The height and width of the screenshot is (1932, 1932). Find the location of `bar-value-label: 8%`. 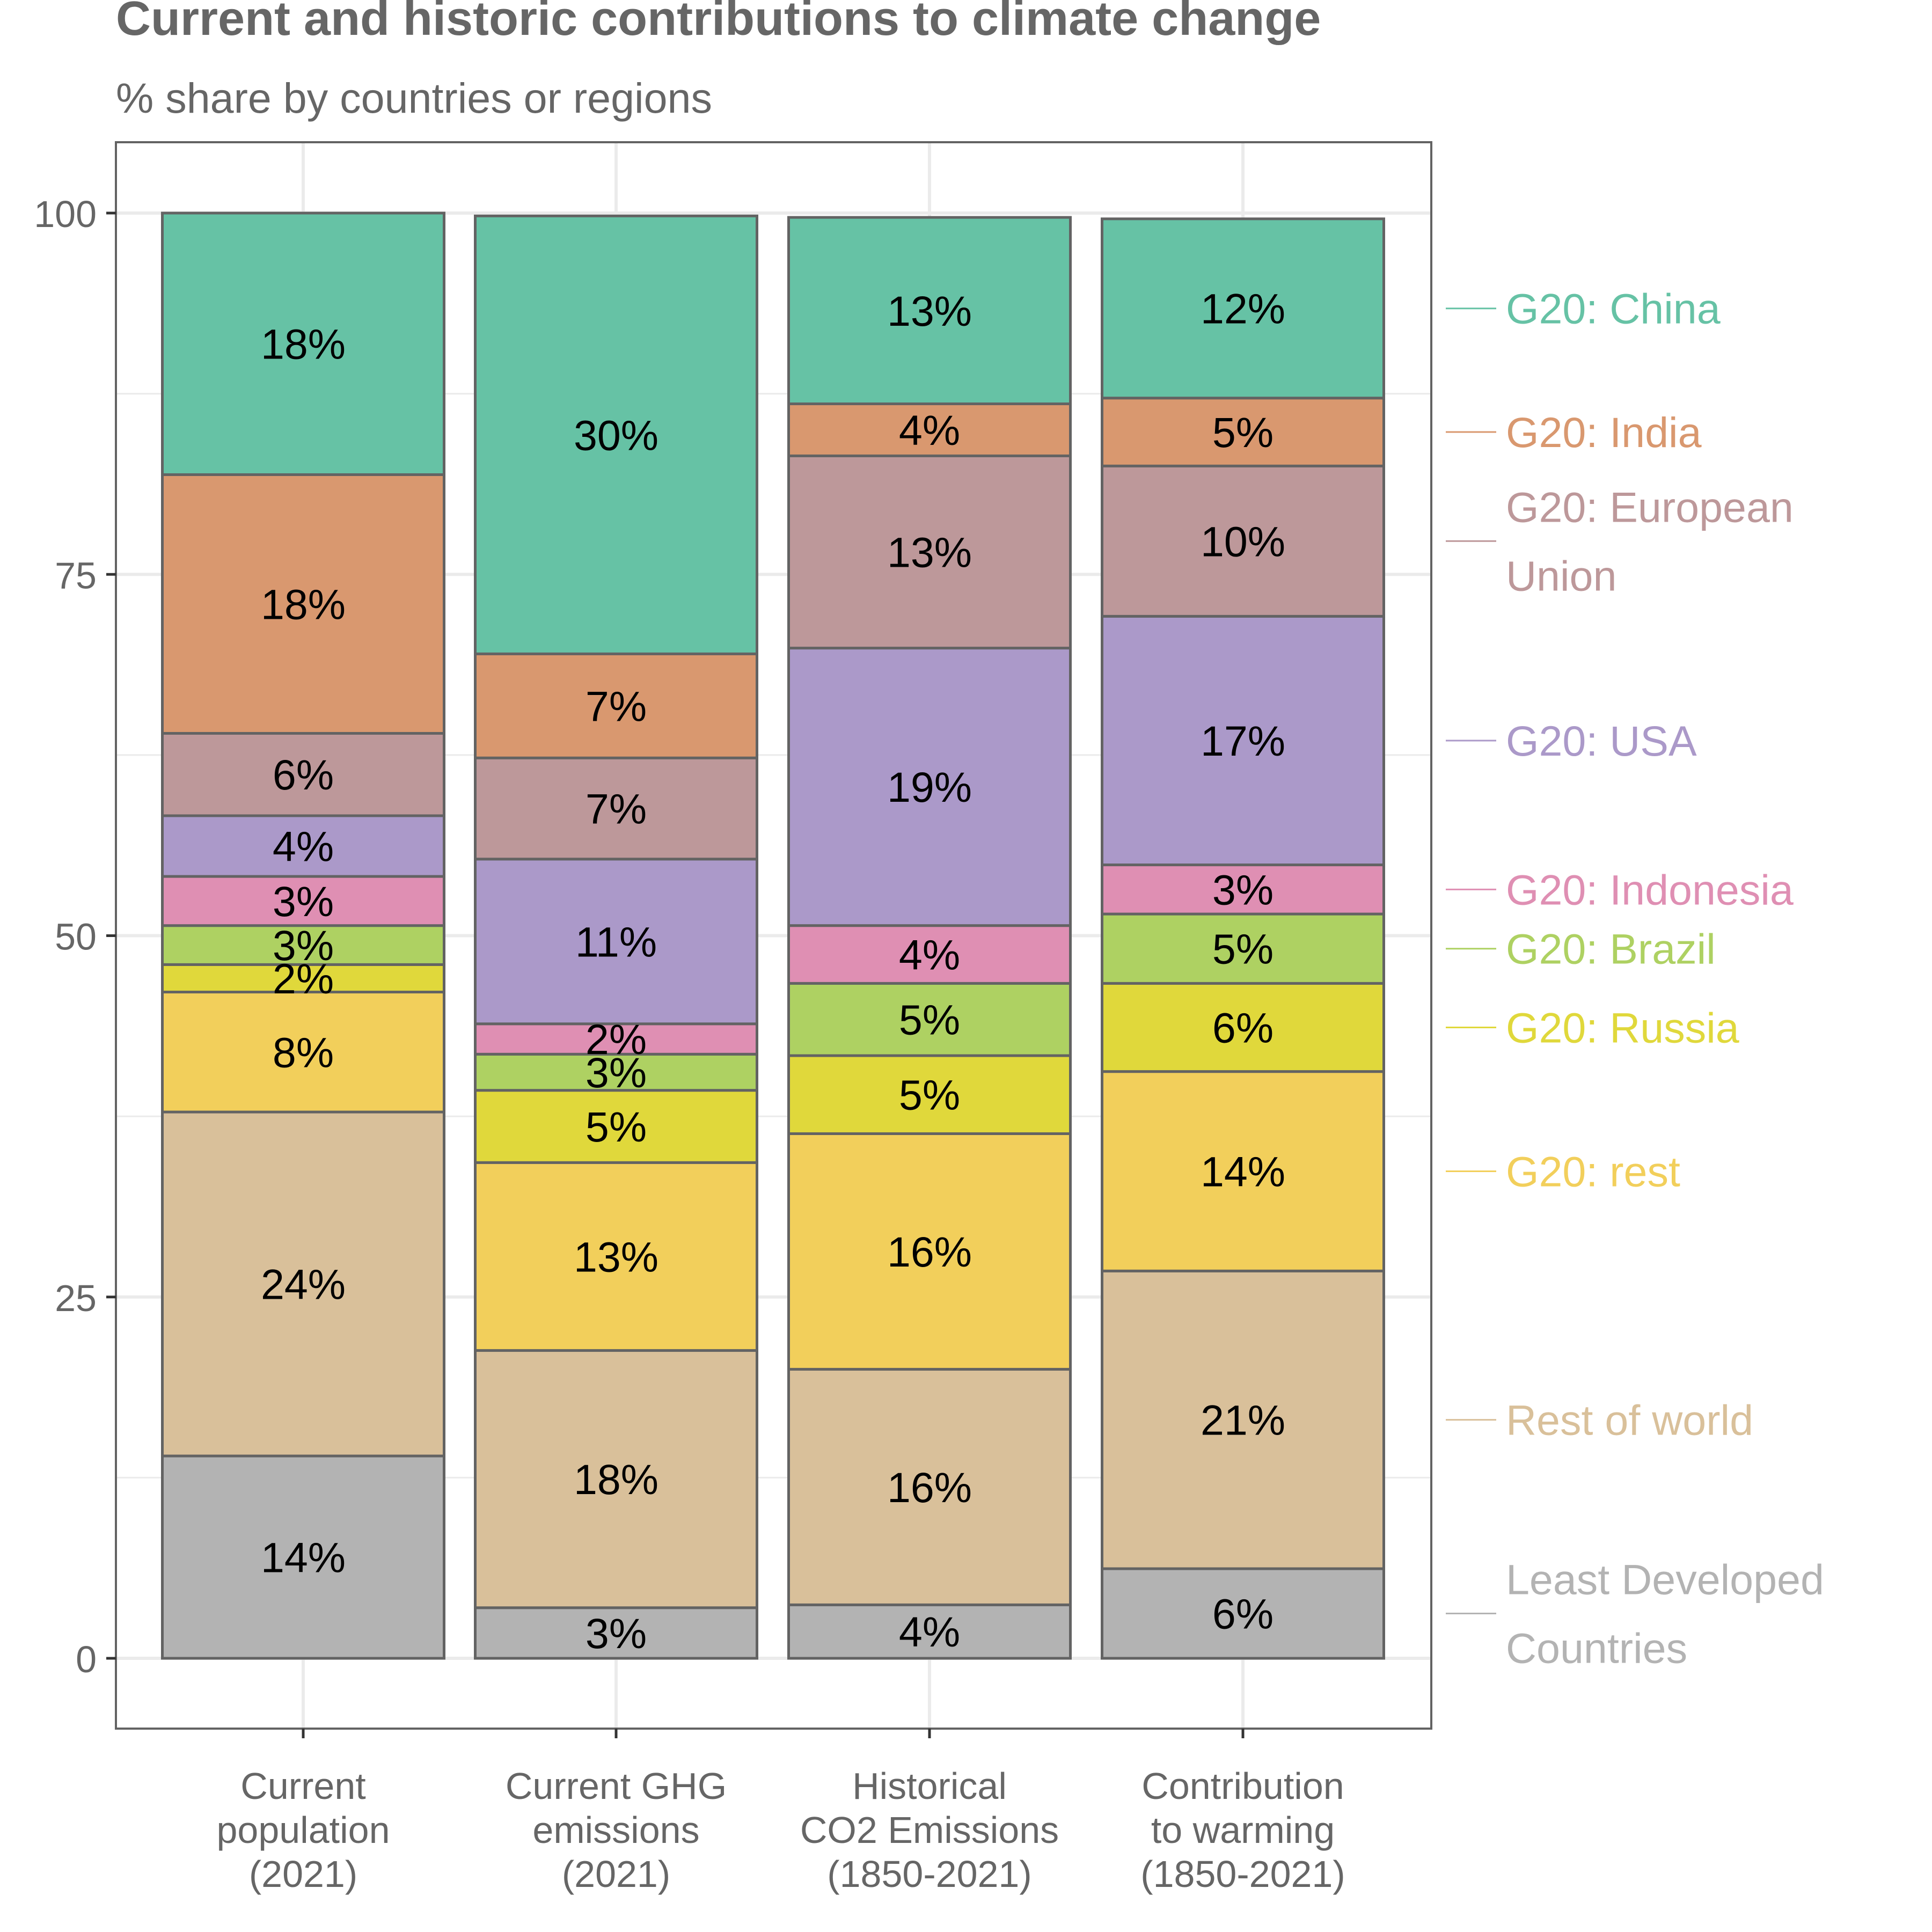

bar-value-label: 8% is located at coordinates (303, 1052).